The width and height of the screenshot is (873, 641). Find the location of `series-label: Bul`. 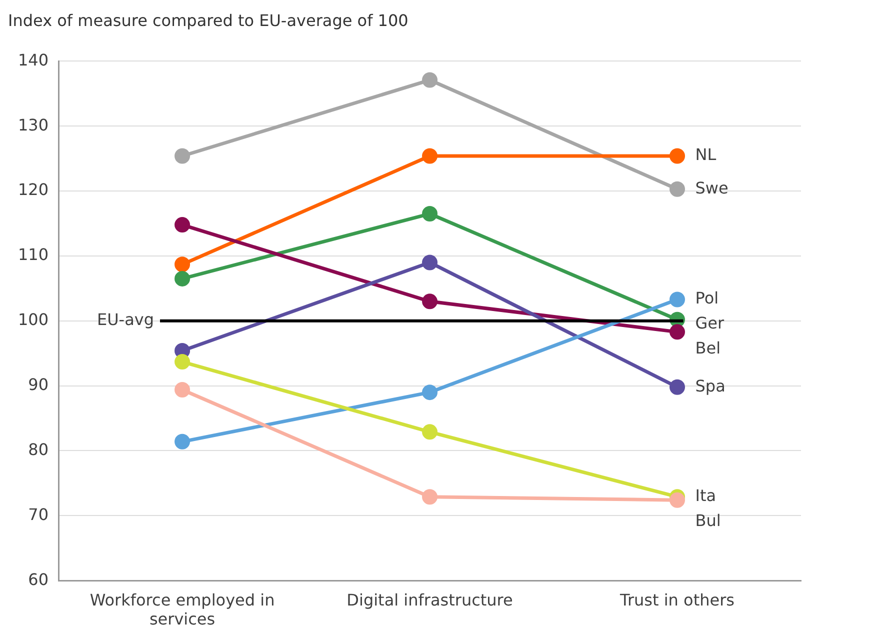

series-label: Bul is located at coordinates (708, 520).